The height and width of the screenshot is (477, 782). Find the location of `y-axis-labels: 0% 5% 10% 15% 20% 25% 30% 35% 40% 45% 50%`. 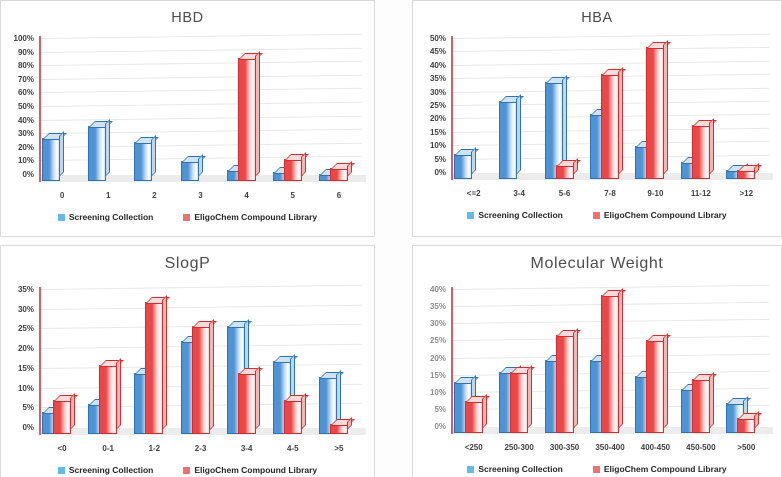

y-axis-labels: 0% 5% 10% 15% 20% 25% 30% 35% 40% 45% 50% is located at coordinates (433, 107).